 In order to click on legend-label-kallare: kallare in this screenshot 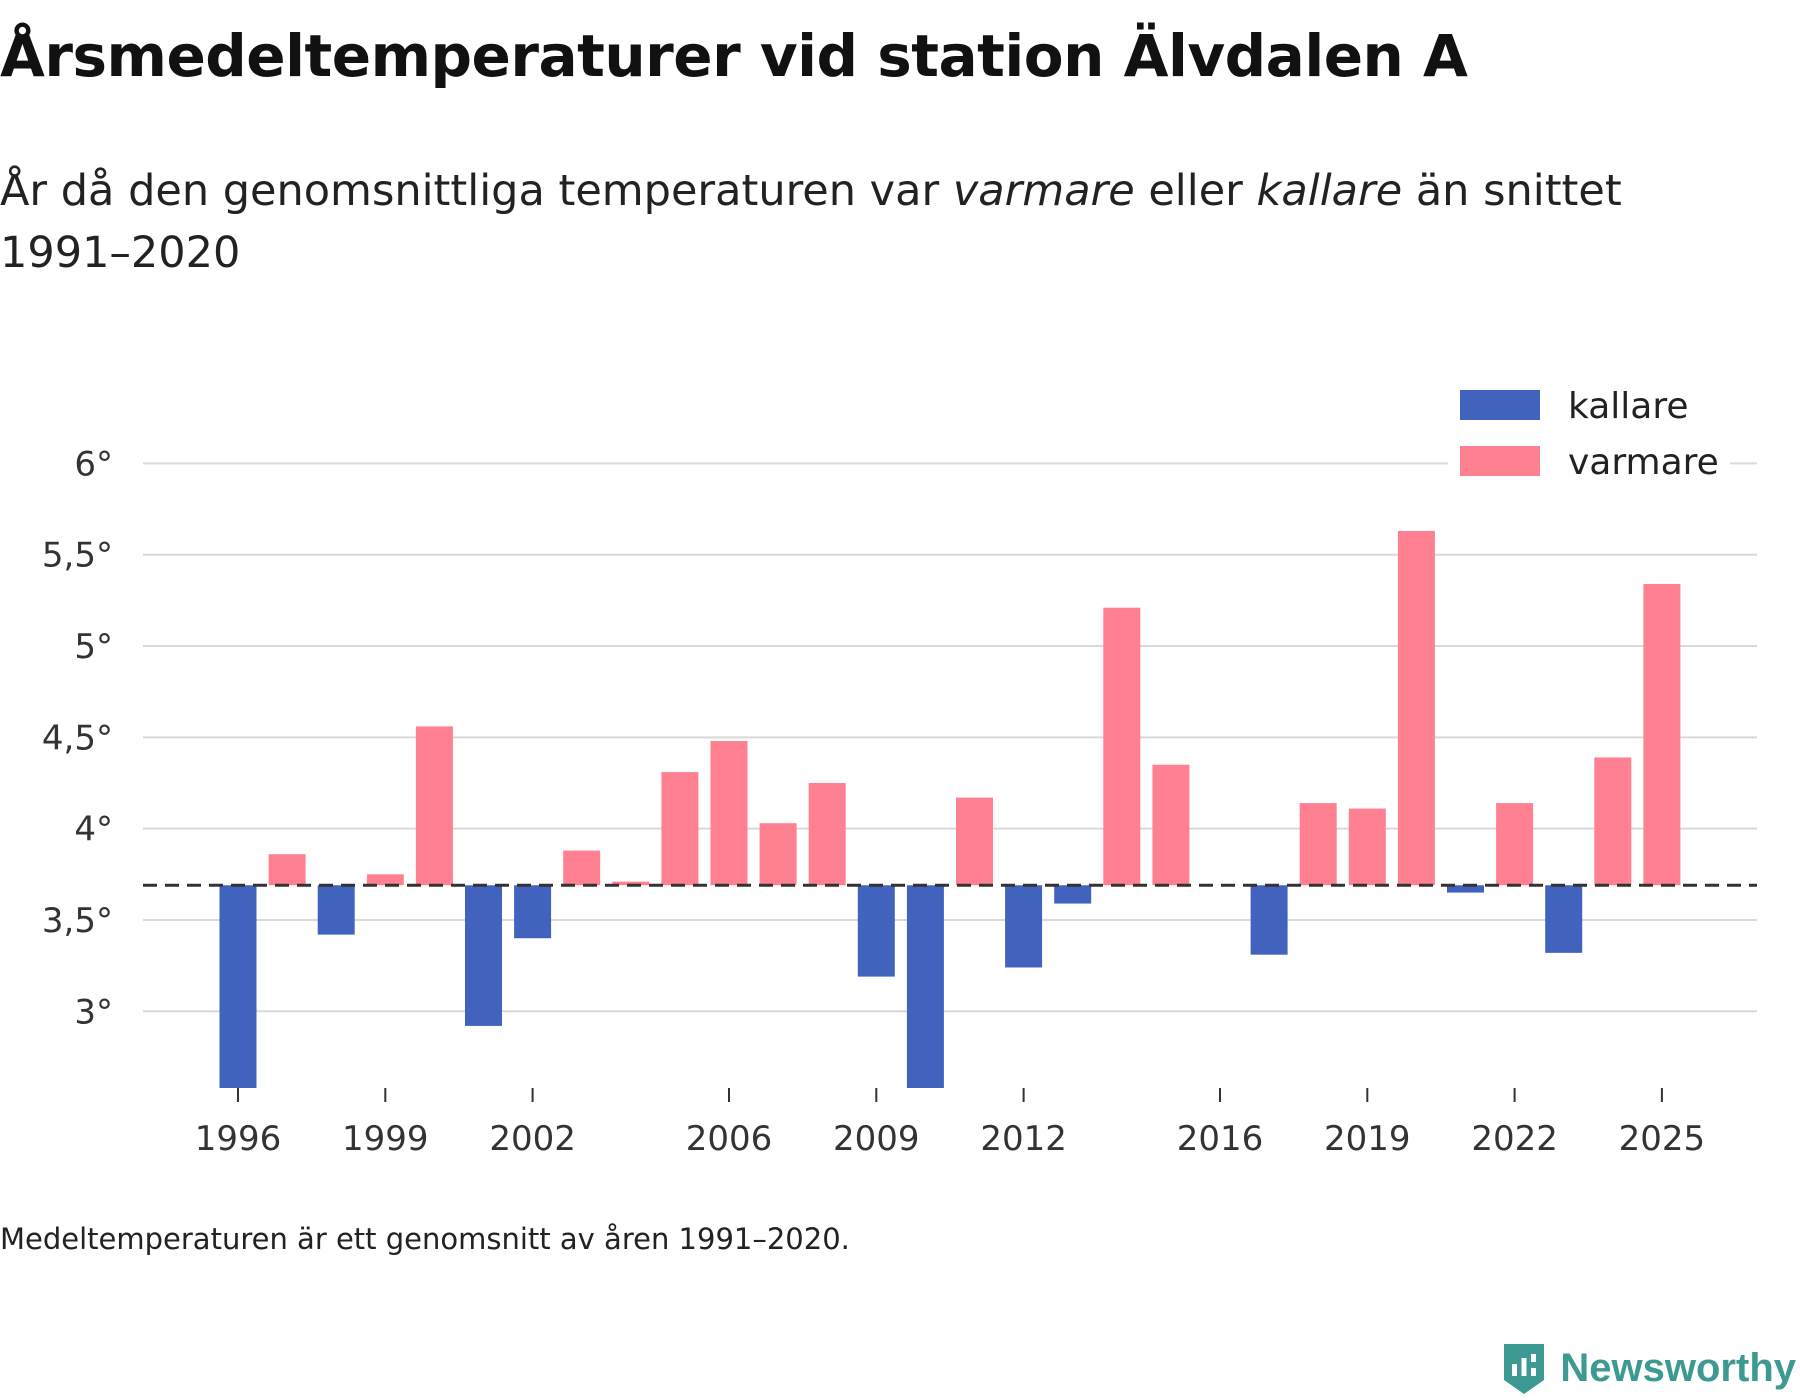, I will do `click(1628, 406)`.